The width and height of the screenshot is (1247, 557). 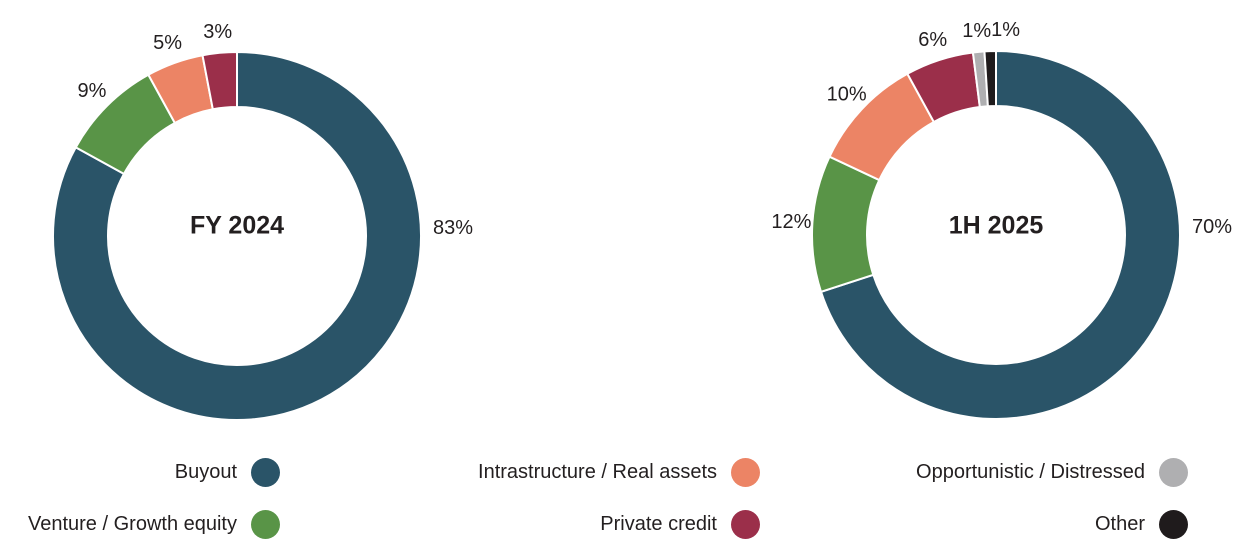 What do you see at coordinates (1028, 524) in the screenshot?
I see `legend-item-other: Other` at bounding box center [1028, 524].